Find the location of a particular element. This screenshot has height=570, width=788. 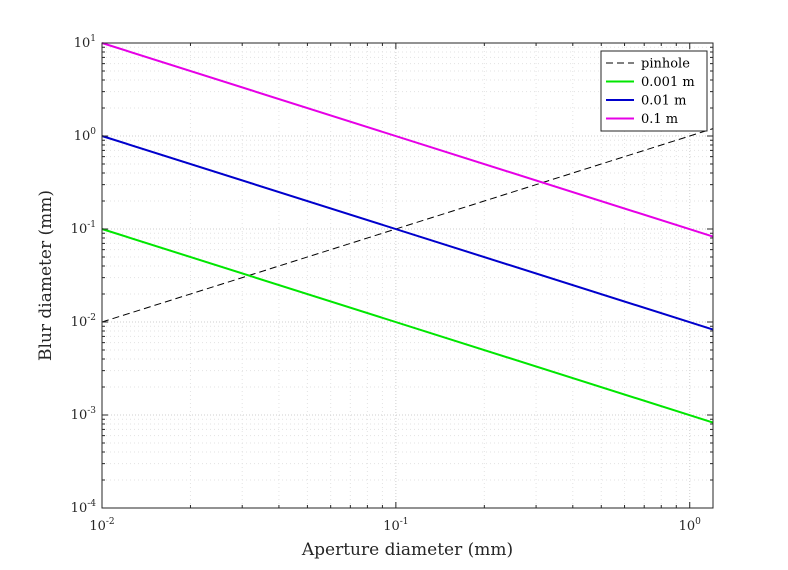

y-tick-label: 10⁻⁴ is located at coordinates (84, 507).